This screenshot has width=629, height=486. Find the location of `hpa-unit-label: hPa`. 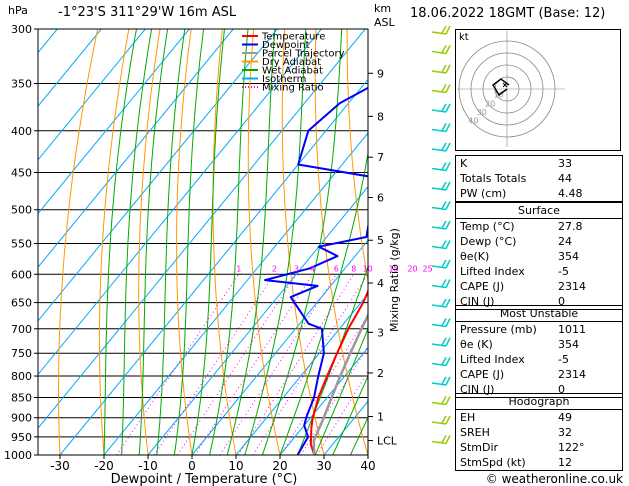

hpa-unit-label: hPa is located at coordinates (18, 10).